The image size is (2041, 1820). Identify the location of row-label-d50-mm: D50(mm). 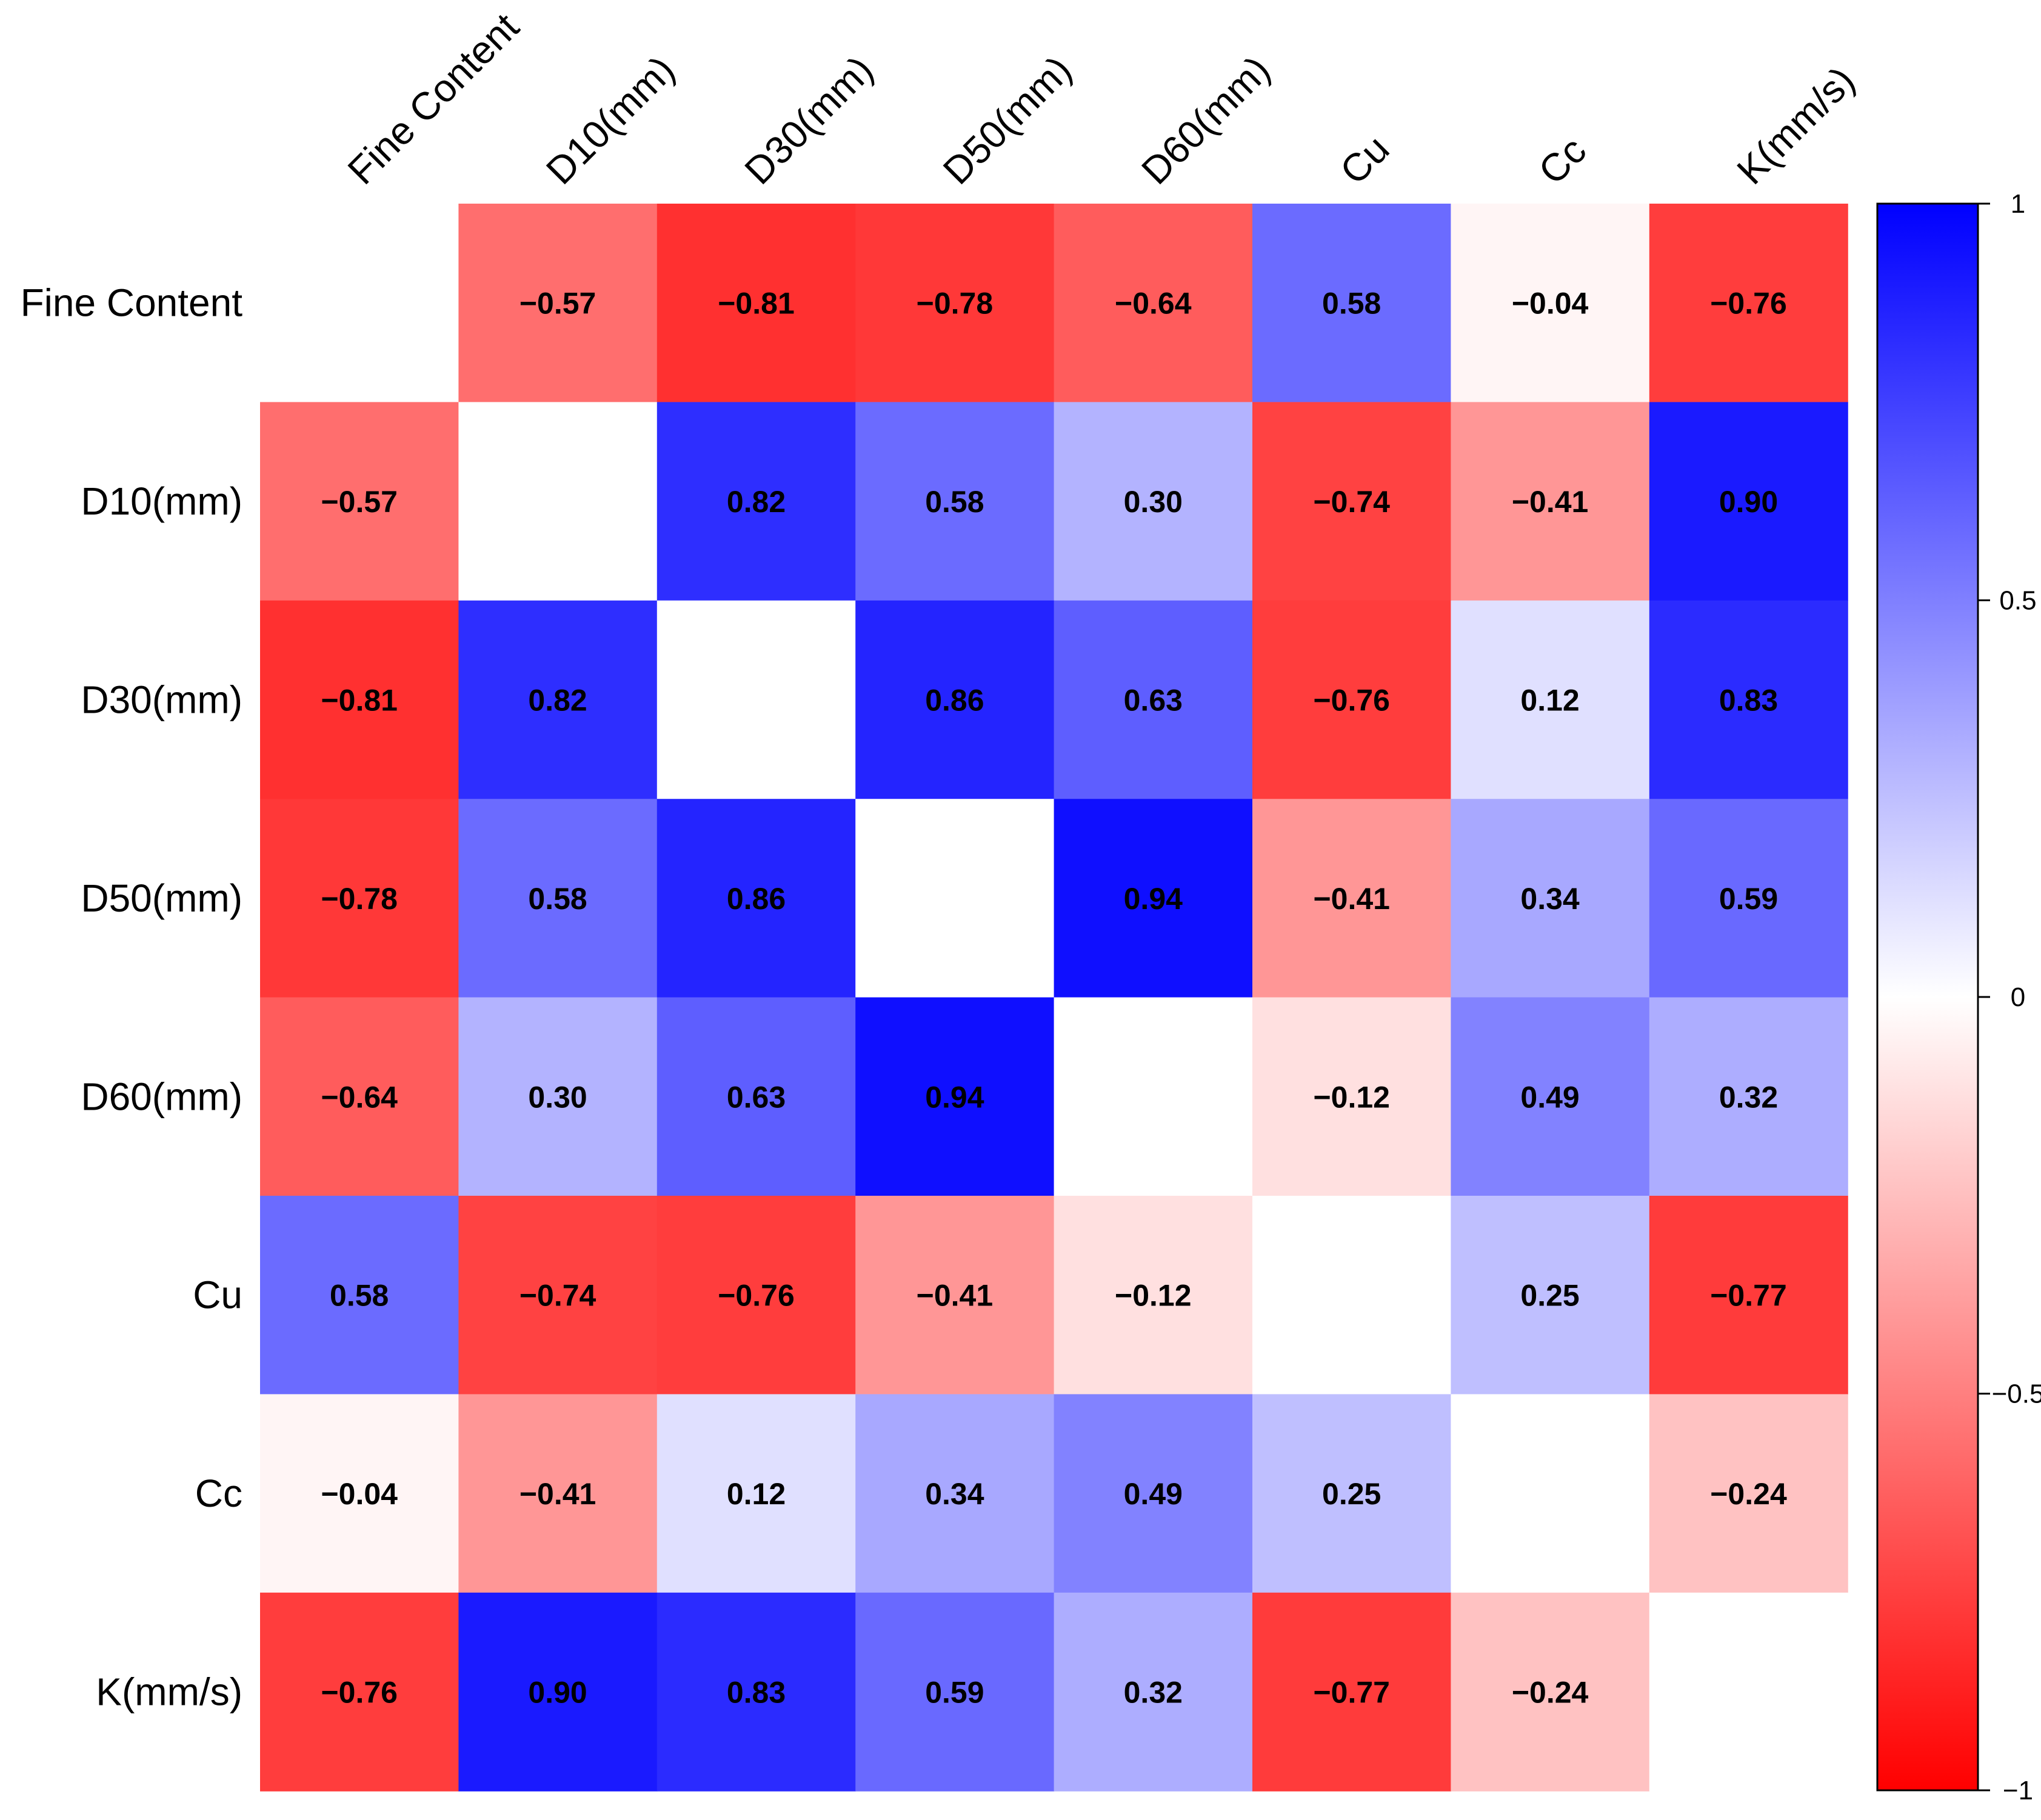
(162, 898).